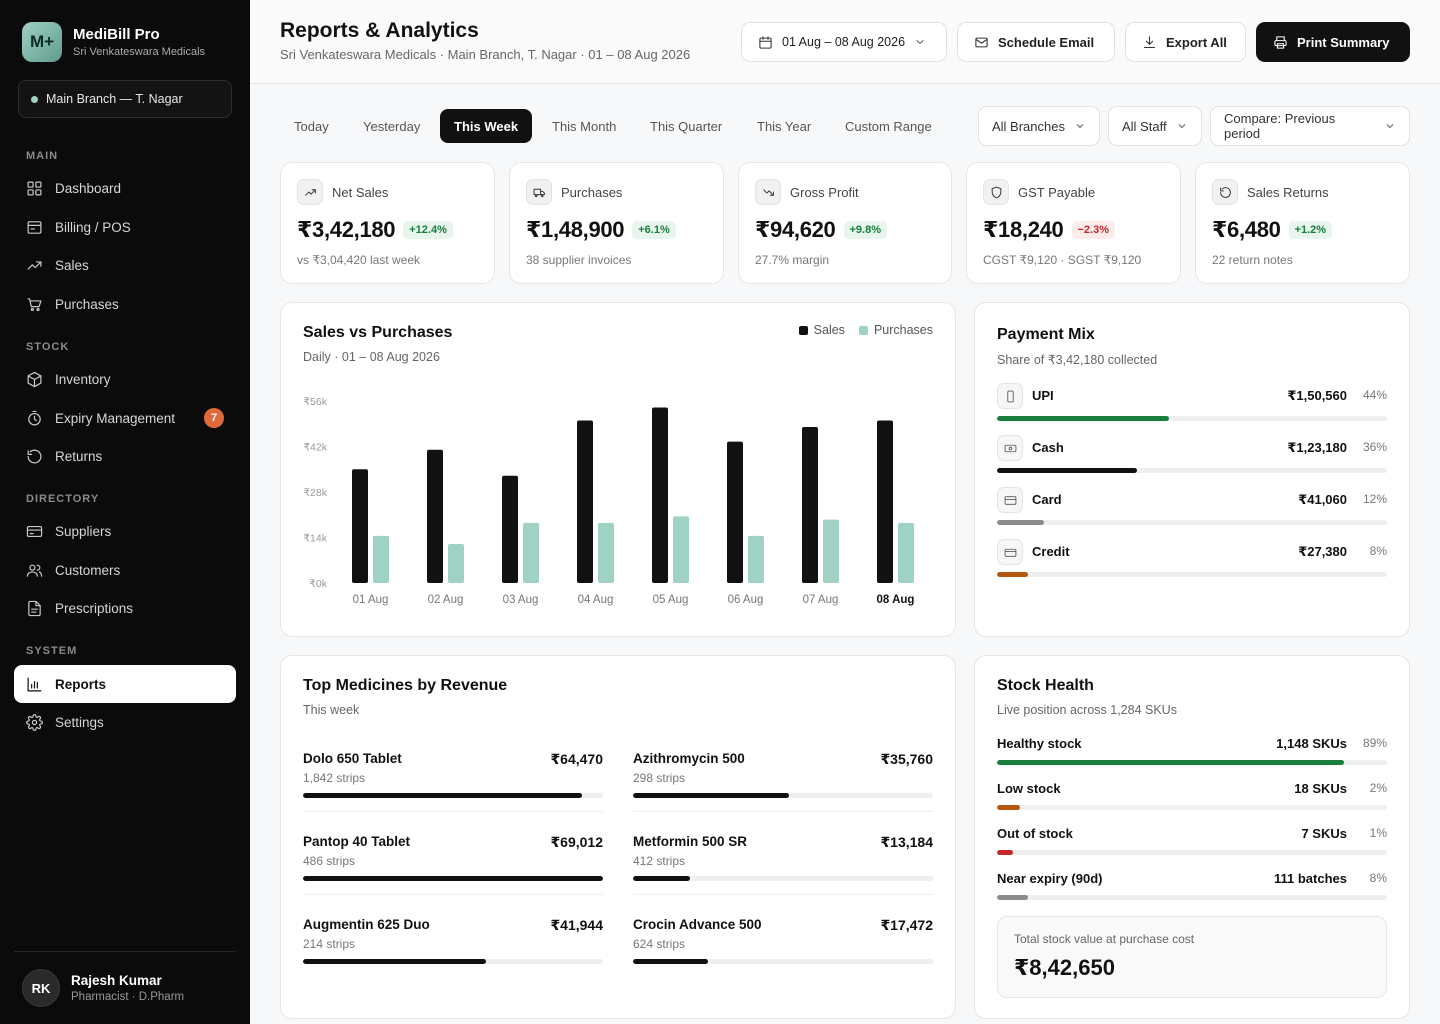  Describe the element at coordinates (125, 570) in the screenshot. I see `sidebar-item-customers: Customers` at that location.